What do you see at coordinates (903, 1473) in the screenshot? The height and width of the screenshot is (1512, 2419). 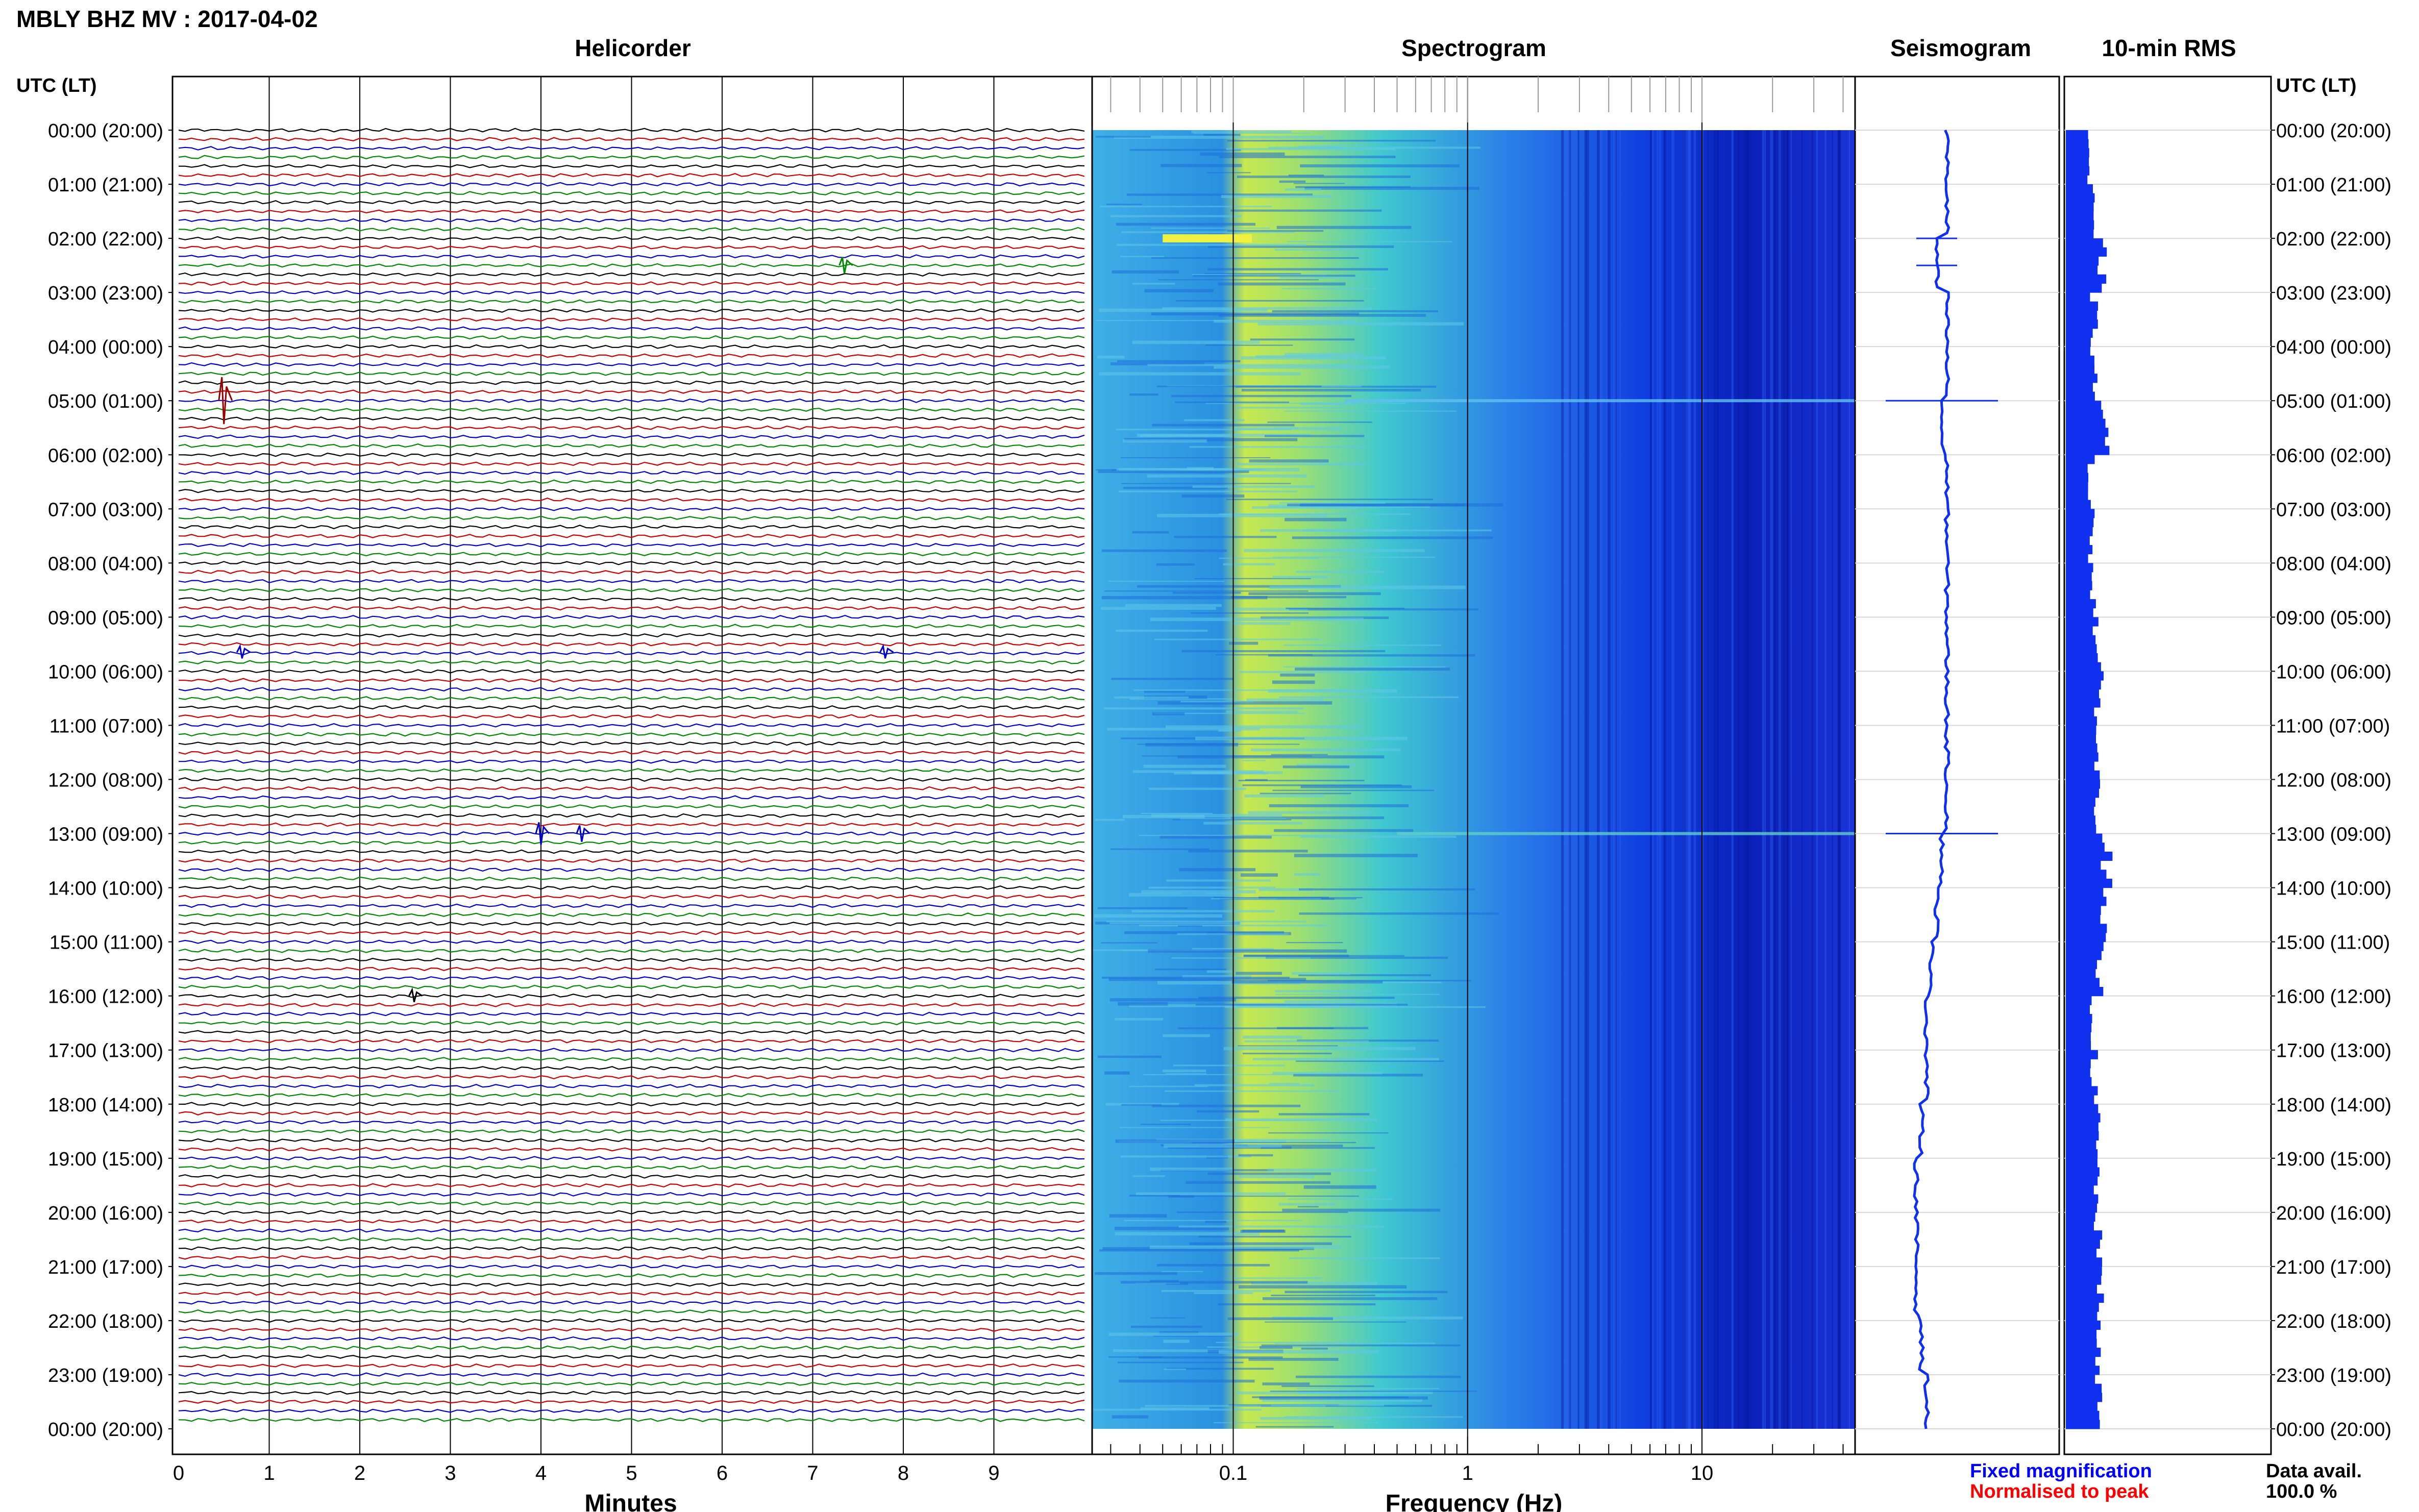 I see `helicorder-x-tick-label: 8` at bounding box center [903, 1473].